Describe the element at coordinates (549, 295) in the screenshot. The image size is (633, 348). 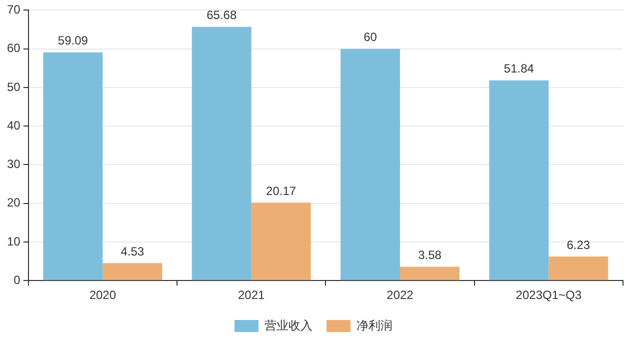
I see `x-tick-label: 2023Q1~Q3` at that location.